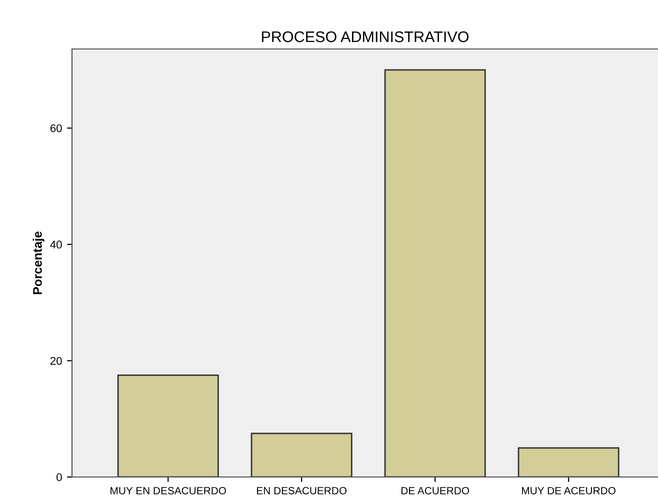  What do you see at coordinates (569, 490) in the screenshot?
I see `x-tick-label: MUY DE ACEURDO` at bounding box center [569, 490].